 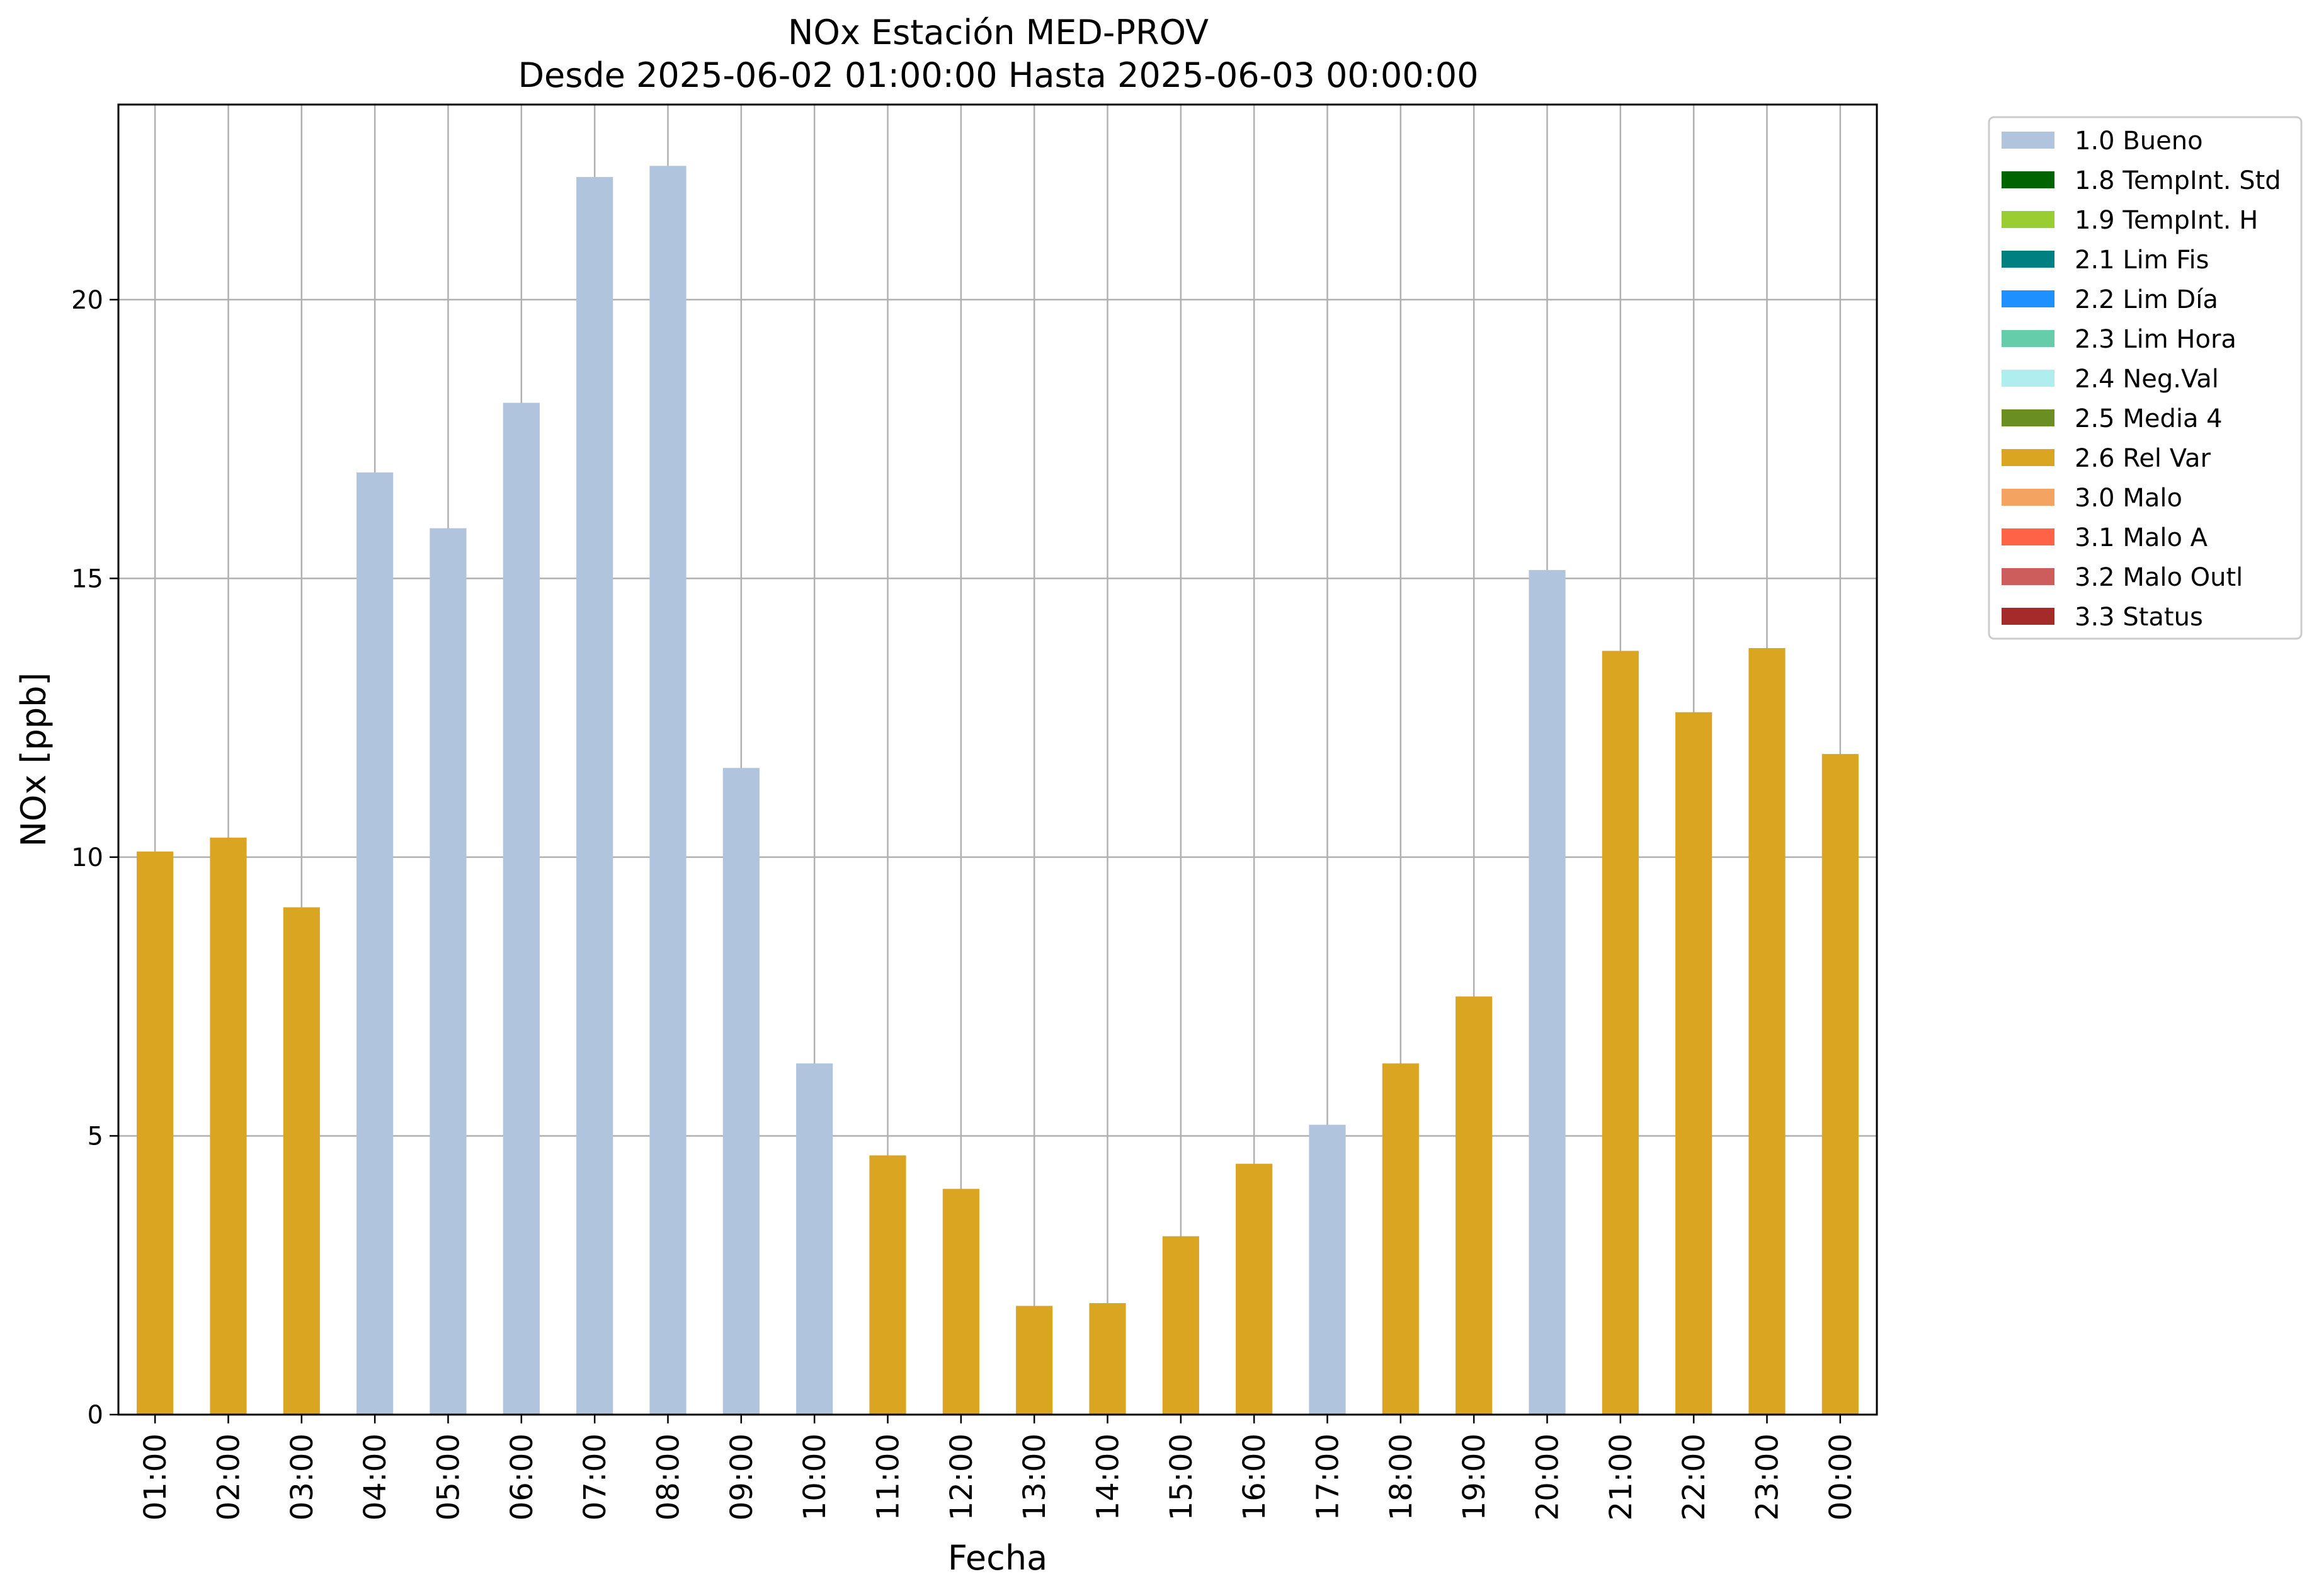 I want to click on legend-label: 2.5 Media 4, so click(x=2149, y=418).